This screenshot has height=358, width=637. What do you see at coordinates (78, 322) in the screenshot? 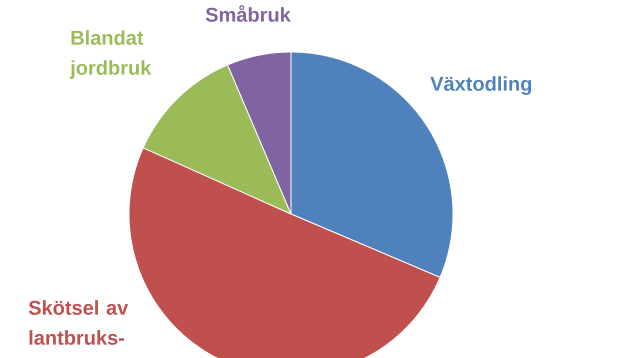
I see `slice-label: Skötsel av lantbruks-` at bounding box center [78, 322].